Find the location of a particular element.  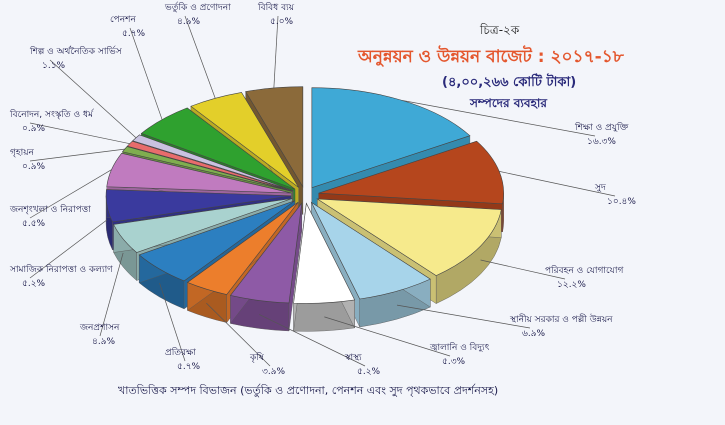

chart-title: অনুন্নয়ন ও উন্নয়ন বাজেট : ২০১৭-১৮ is located at coordinates (491, 56).